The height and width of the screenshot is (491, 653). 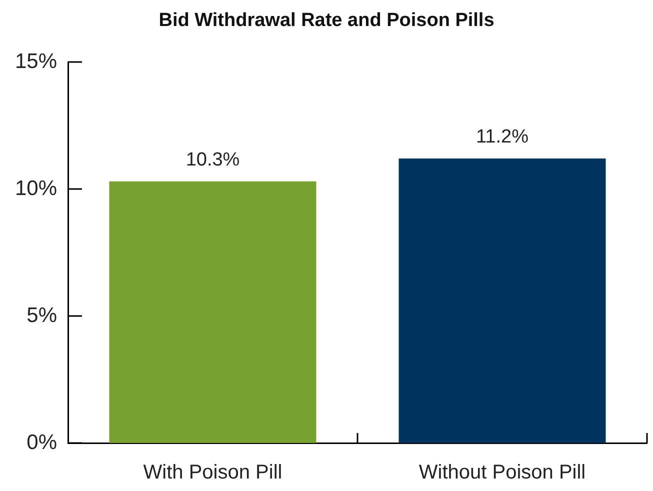 What do you see at coordinates (213, 159) in the screenshot?
I see `data-label: 10.3%` at bounding box center [213, 159].